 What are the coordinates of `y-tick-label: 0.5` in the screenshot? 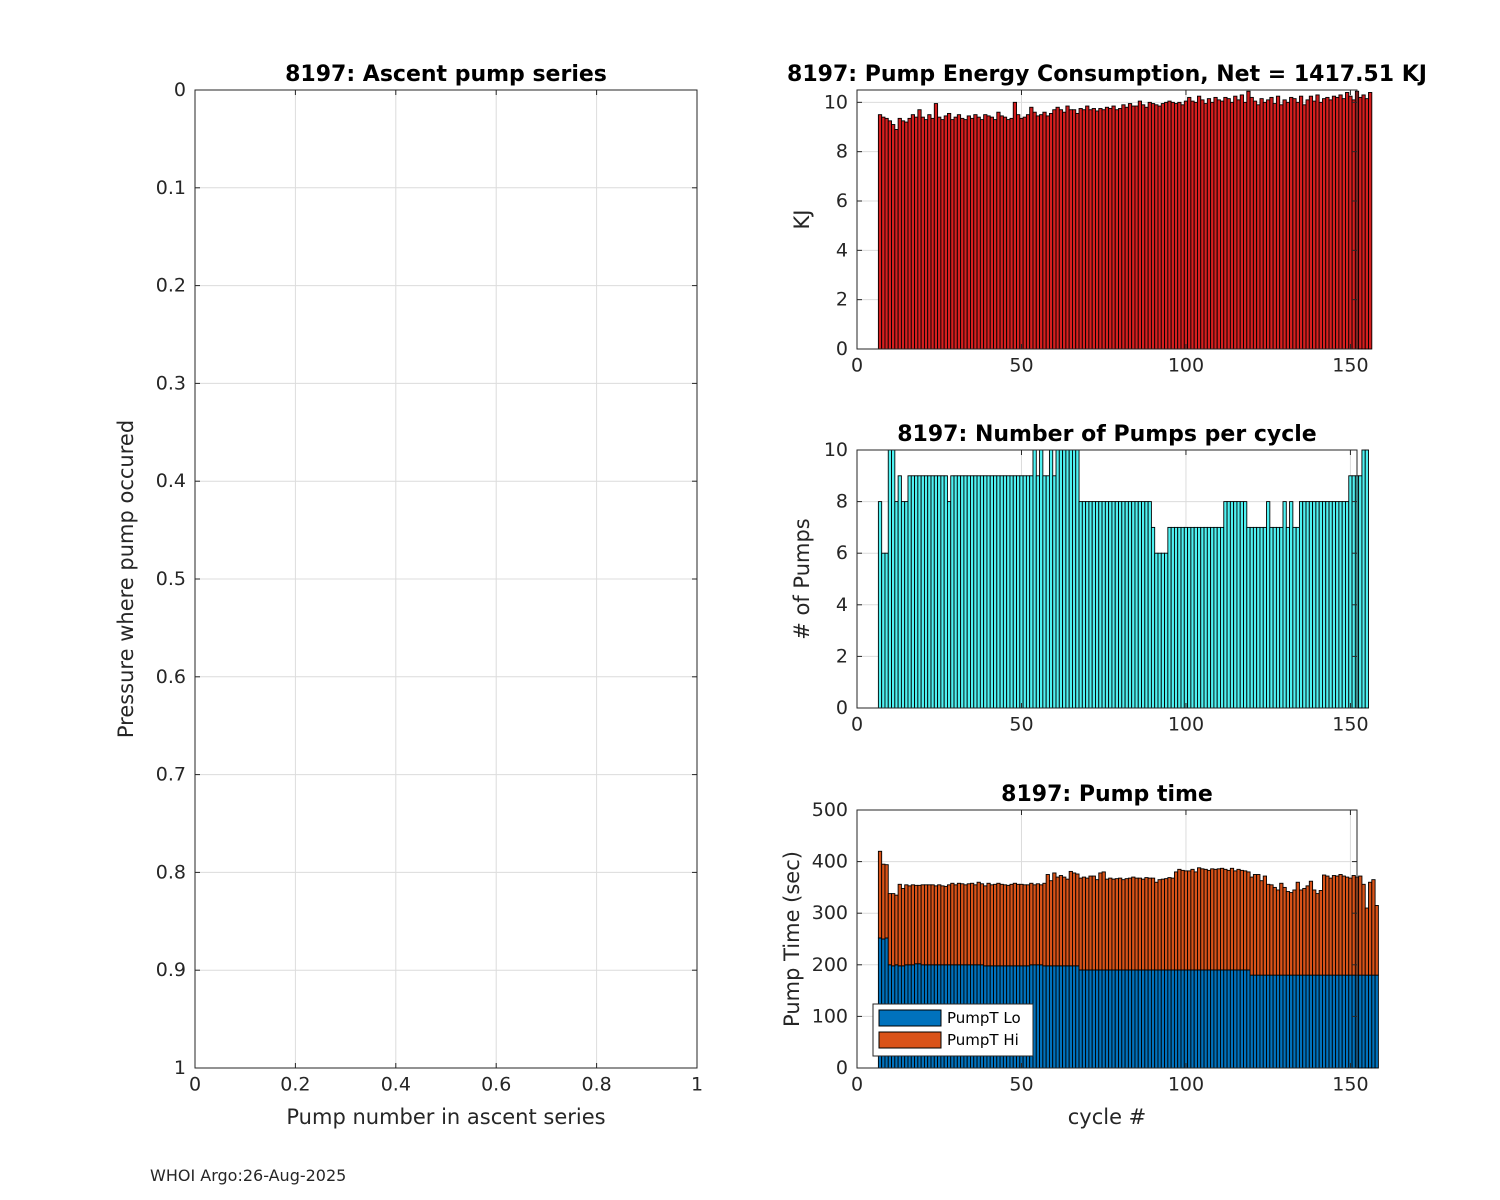 It's located at (171, 579).